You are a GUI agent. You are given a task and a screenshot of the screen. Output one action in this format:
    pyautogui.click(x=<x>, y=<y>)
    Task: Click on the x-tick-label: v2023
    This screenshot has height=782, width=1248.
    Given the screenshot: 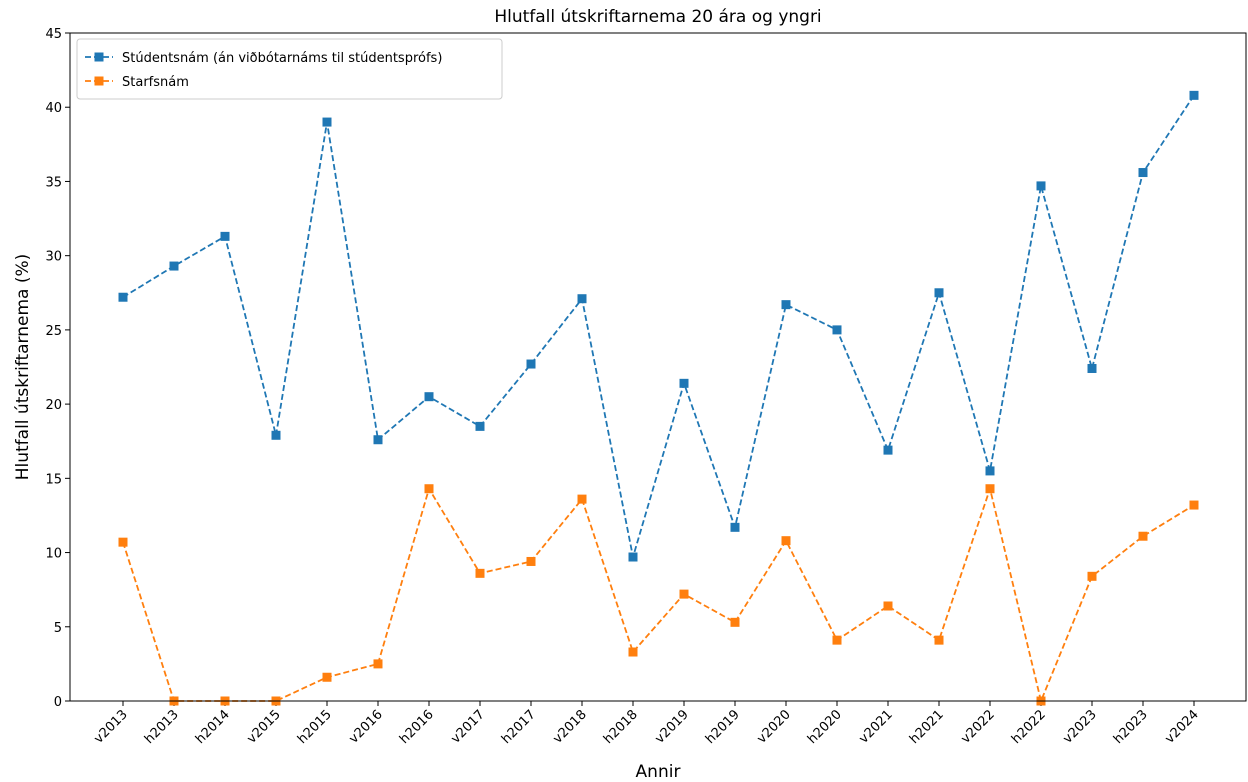 What is the action you would take?
    pyautogui.click(x=1079, y=726)
    